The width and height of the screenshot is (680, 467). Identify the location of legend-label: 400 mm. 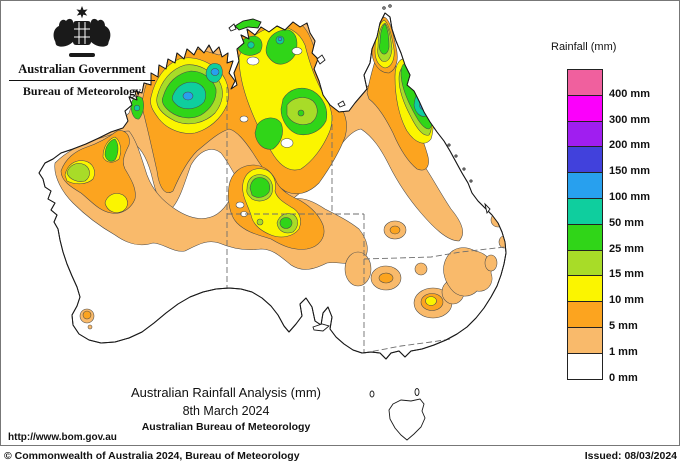
(629, 93).